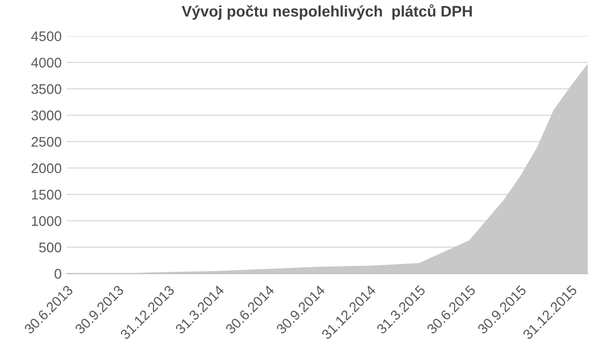 The height and width of the screenshot is (360, 606). What do you see at coordinates (47, 141) in the screenshot?
I see `y-tick-label: 2500` at bounding box center [47, 141].